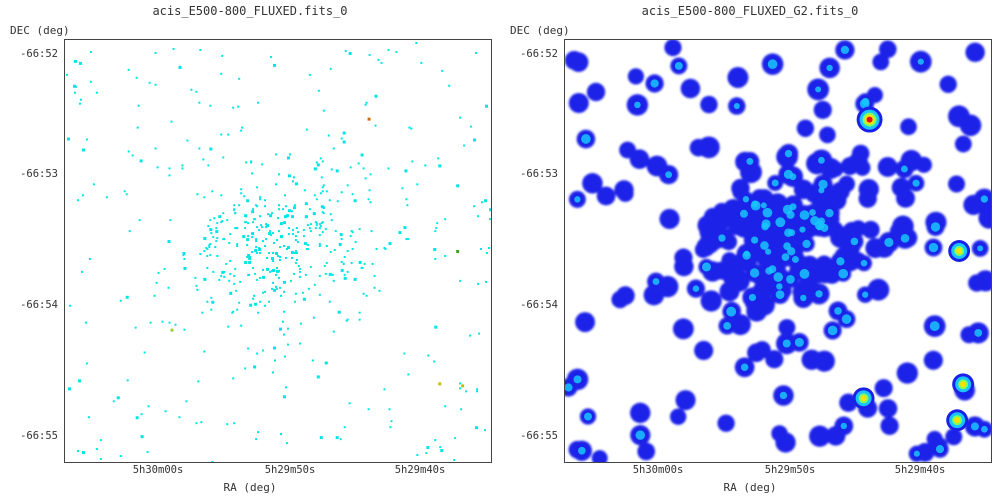  What do you see at coordinates (39, 436) in the screenshot?
I see `left-ytick-4: -66:55` at bounding box center [39, 436].